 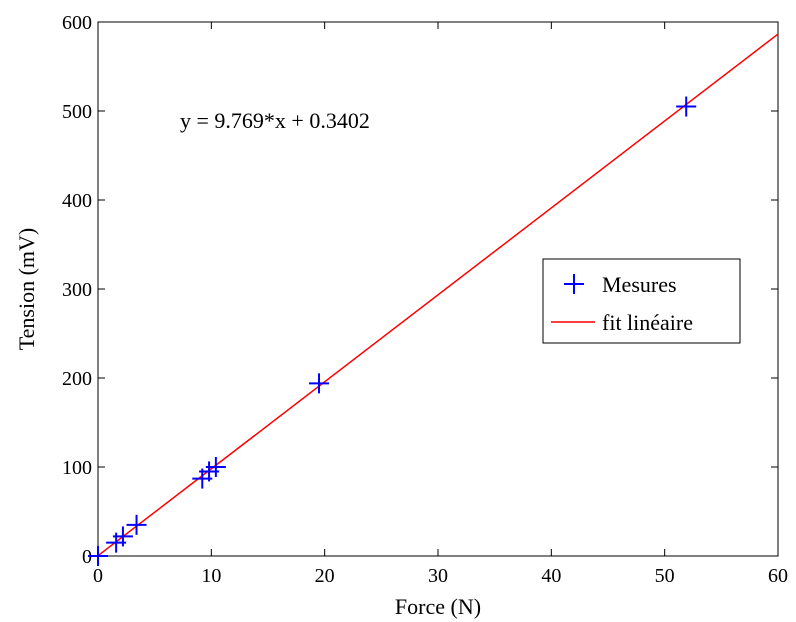 I want to click on x-tick-label: 0, so click(x=98, y=576).